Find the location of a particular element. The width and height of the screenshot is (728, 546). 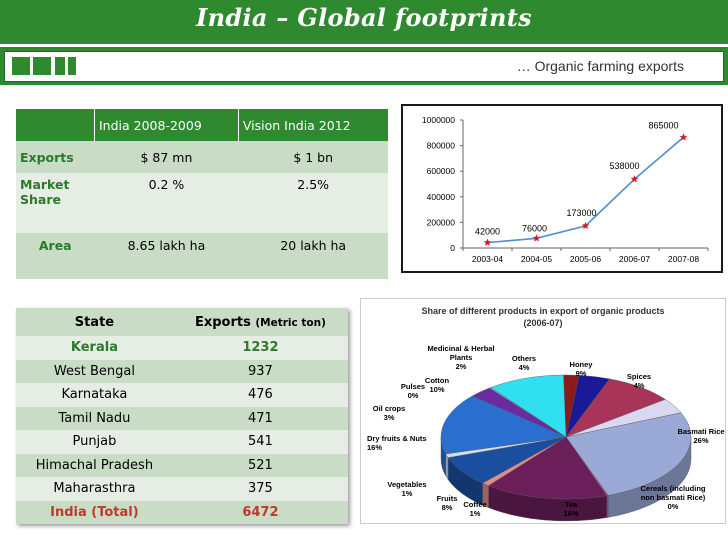

pie-subtitle: (2006-07) is located at coordinates (542, 323).